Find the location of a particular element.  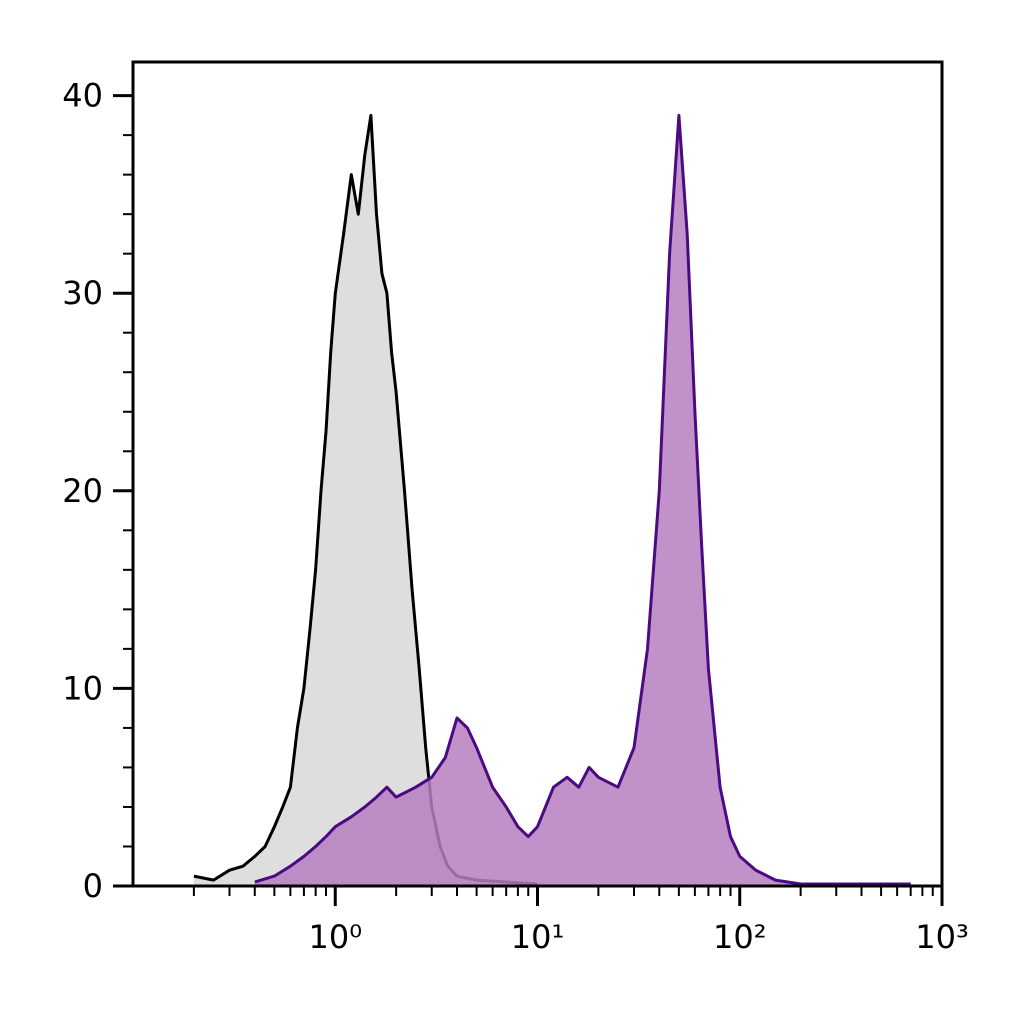

y-tick-label: 40 is located at coordinates (82, 96).